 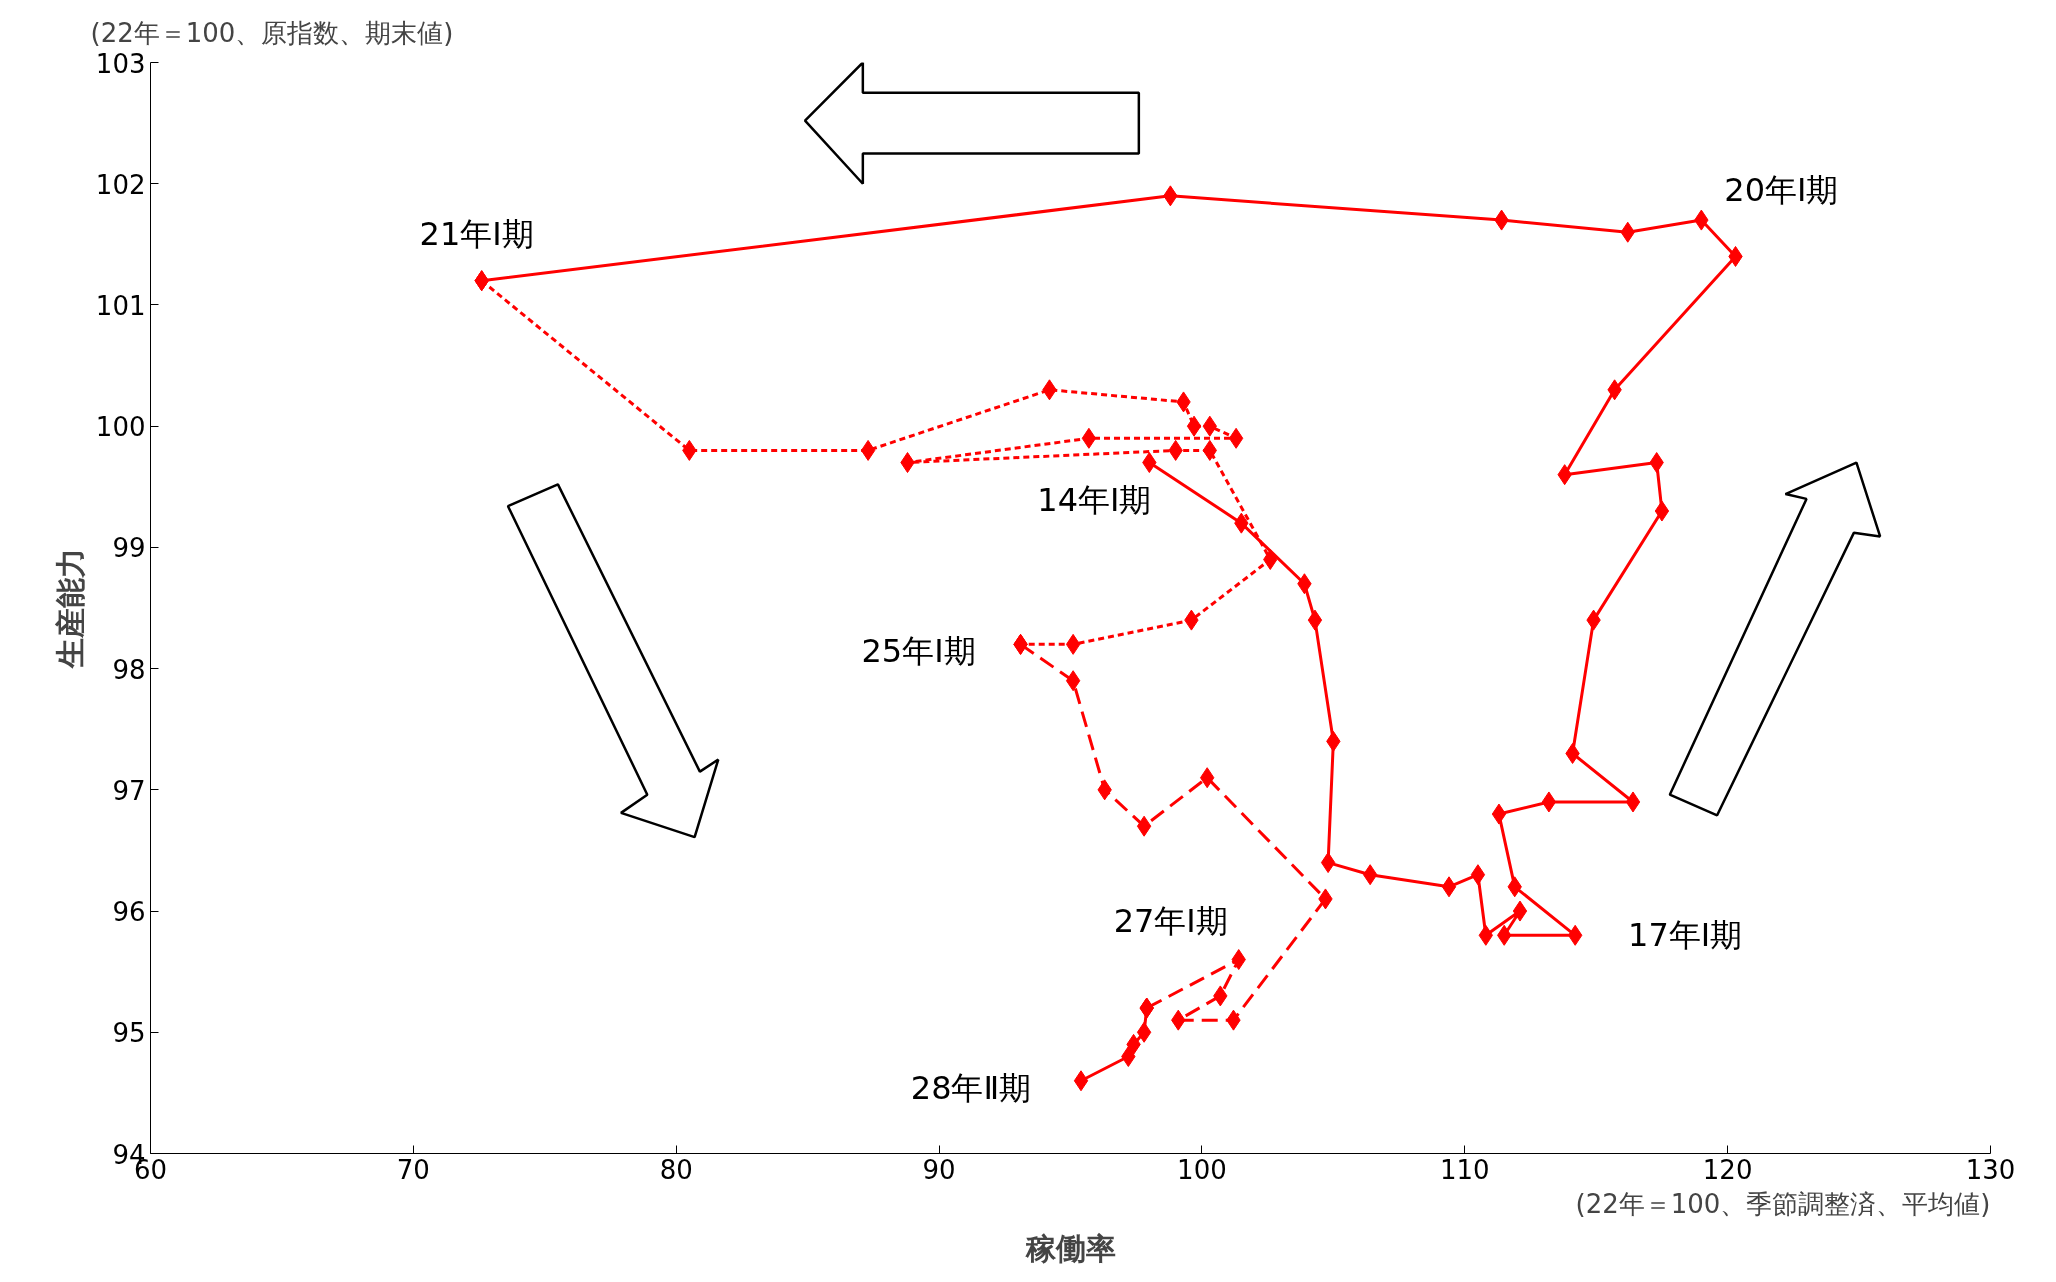 What do you see at coordinates (129, 548) in the screenshot?
I see `y-tick-label: 99` at bounding box center [129, 548].